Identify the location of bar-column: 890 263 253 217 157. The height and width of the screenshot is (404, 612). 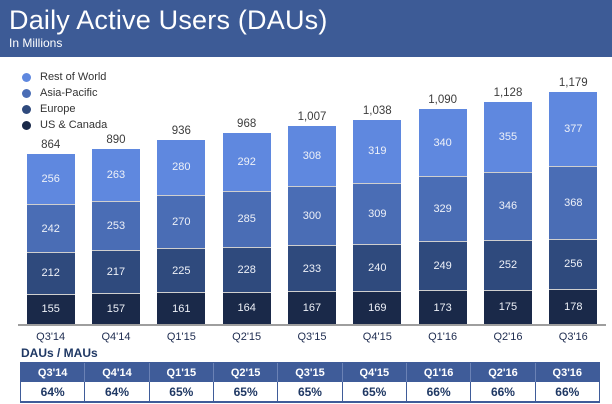
(115, 229).